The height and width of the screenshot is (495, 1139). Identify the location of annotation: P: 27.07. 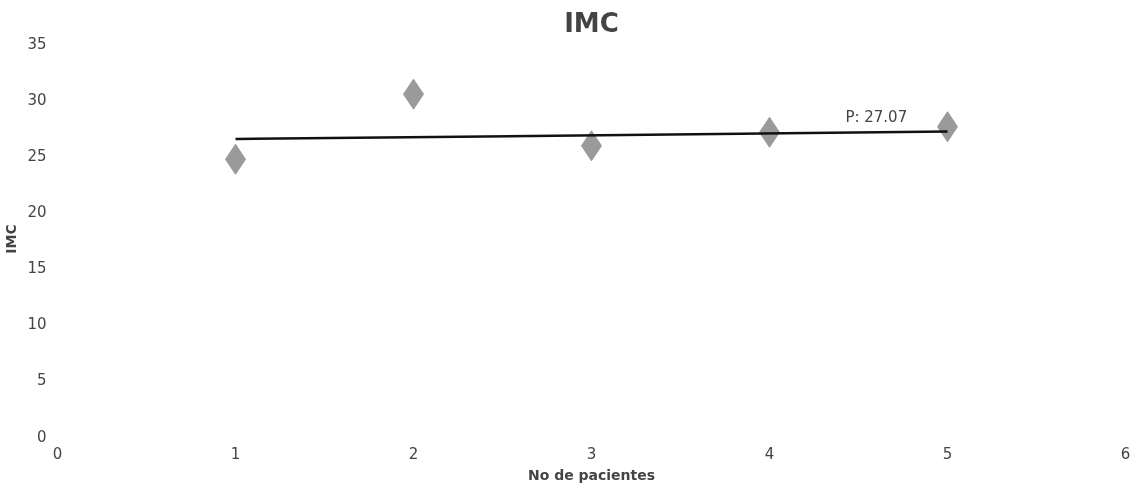
(876, 116).